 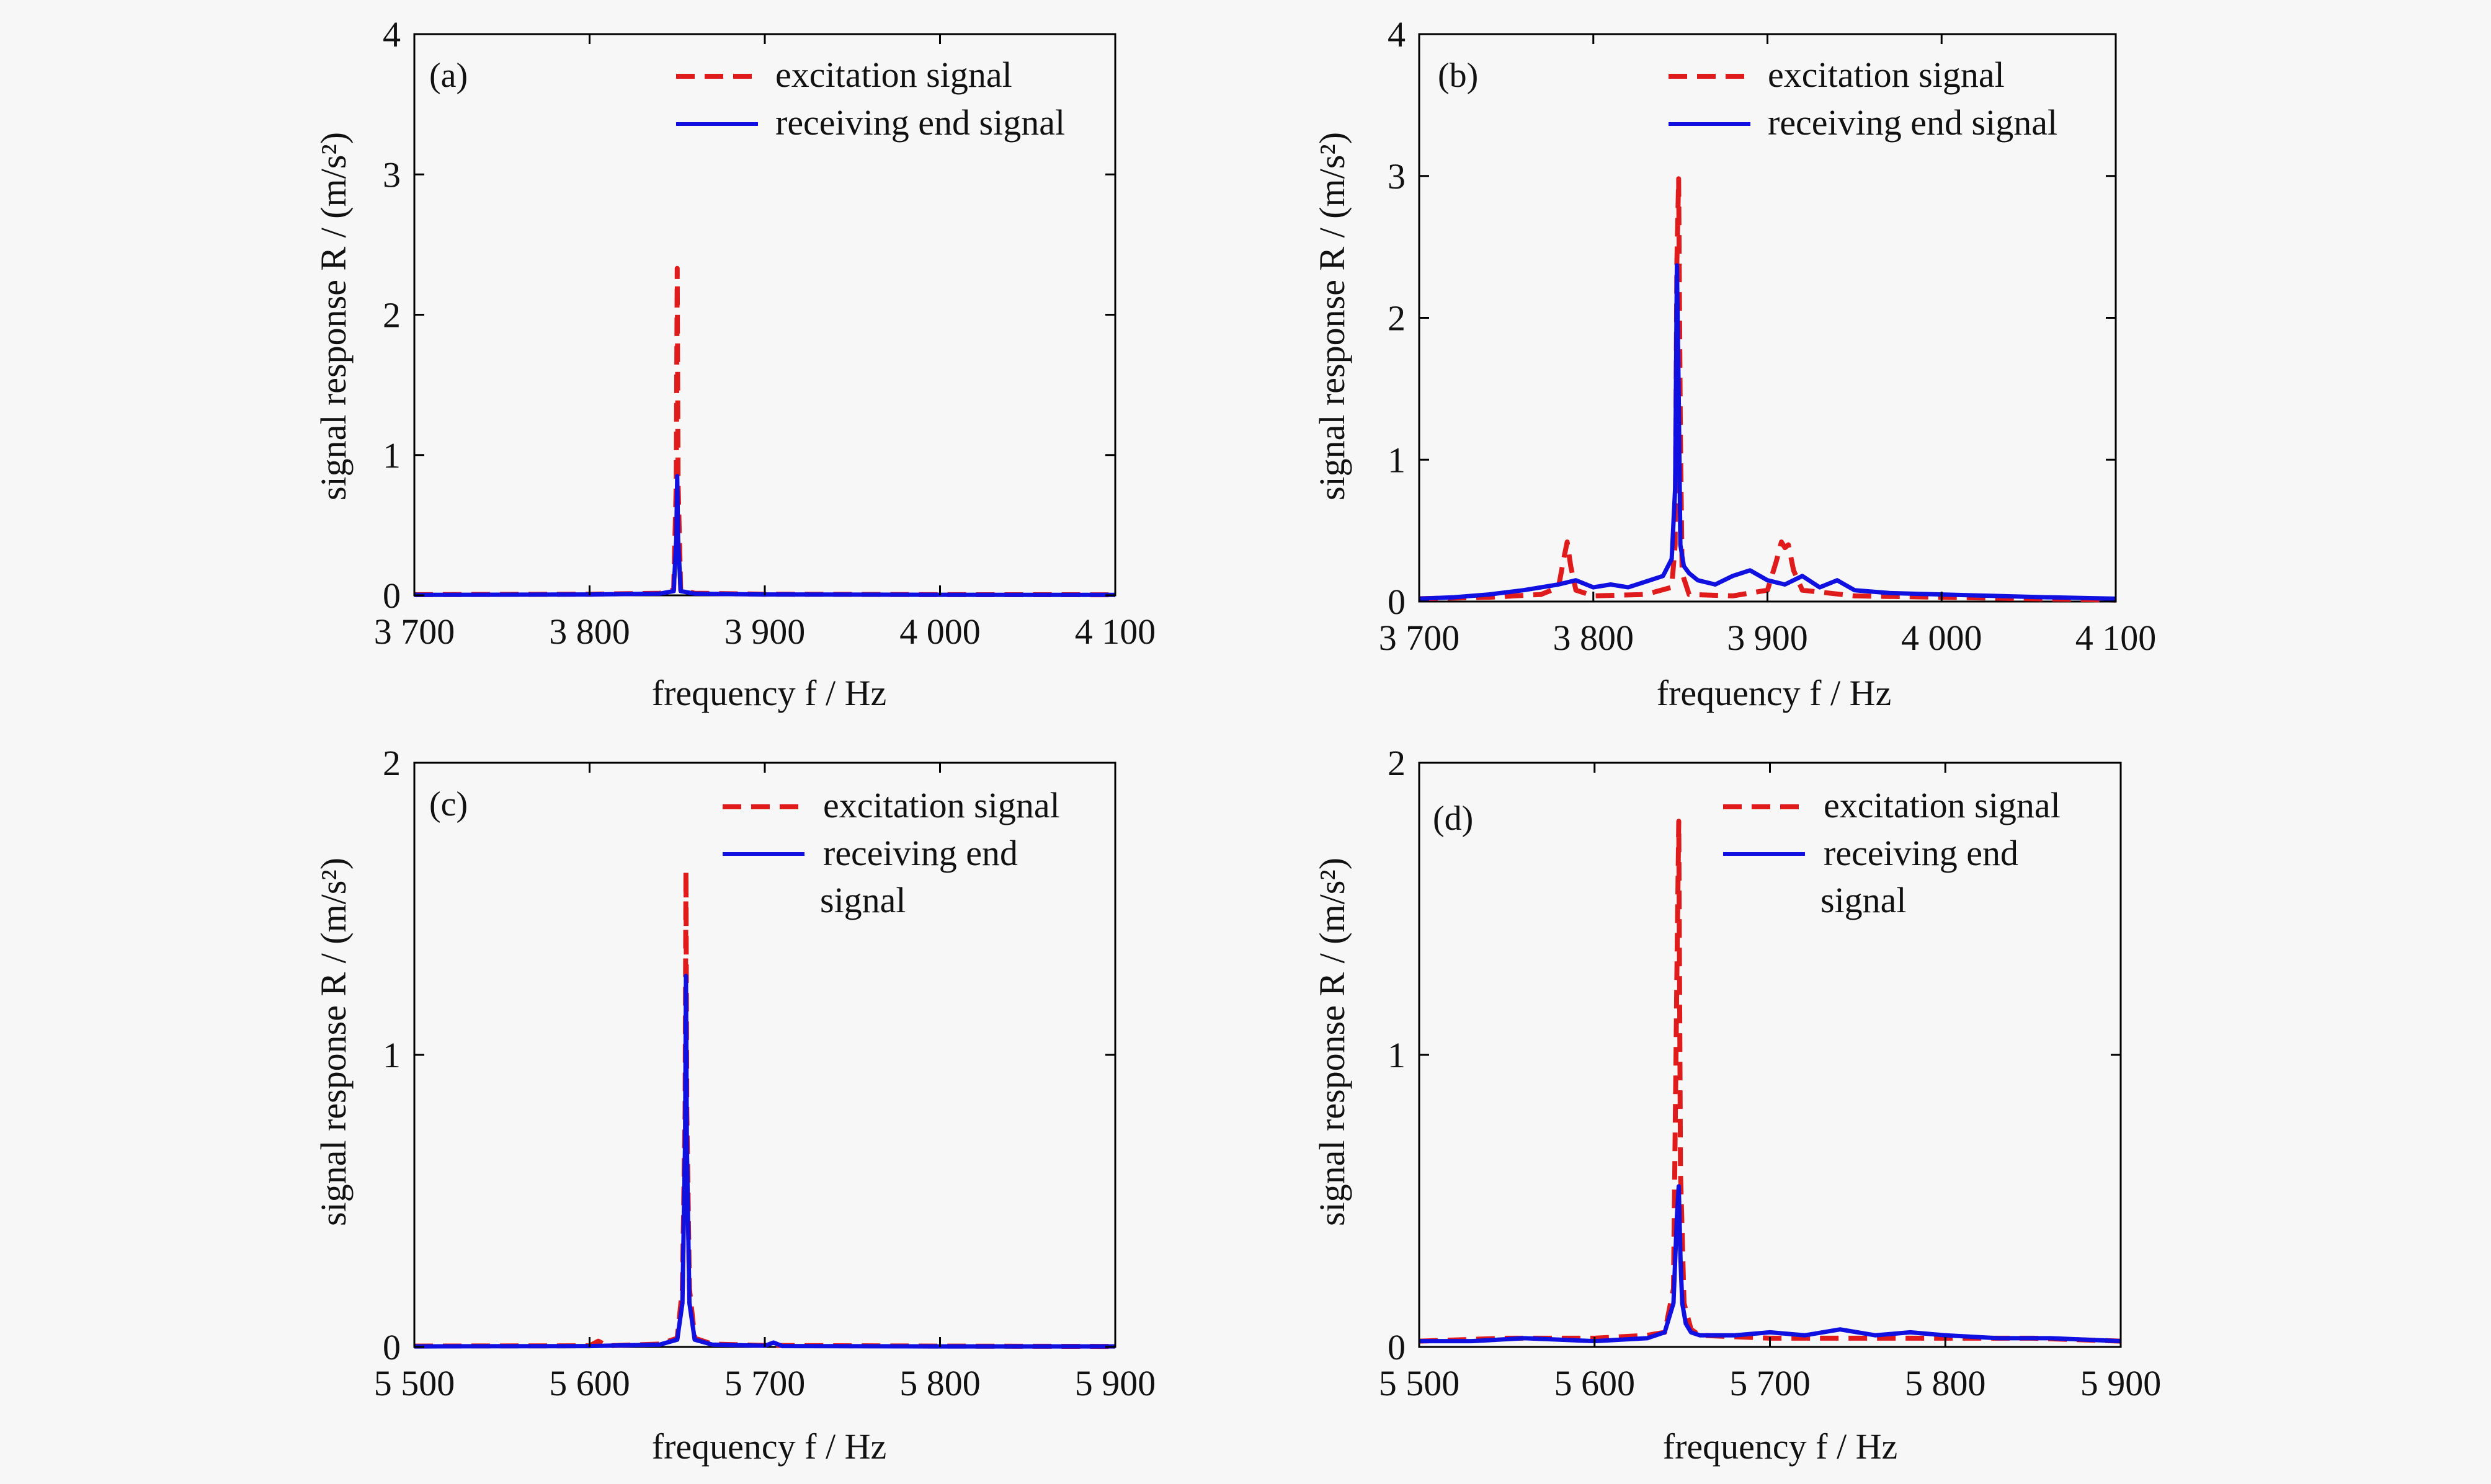 I want to click on x-tick-label-b-3: 4 000, so click(x=1941, y=638).